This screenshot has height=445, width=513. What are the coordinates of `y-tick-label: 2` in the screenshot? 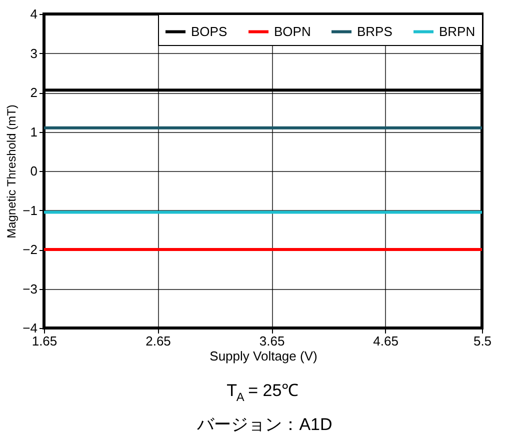 It's located at (34, 92).